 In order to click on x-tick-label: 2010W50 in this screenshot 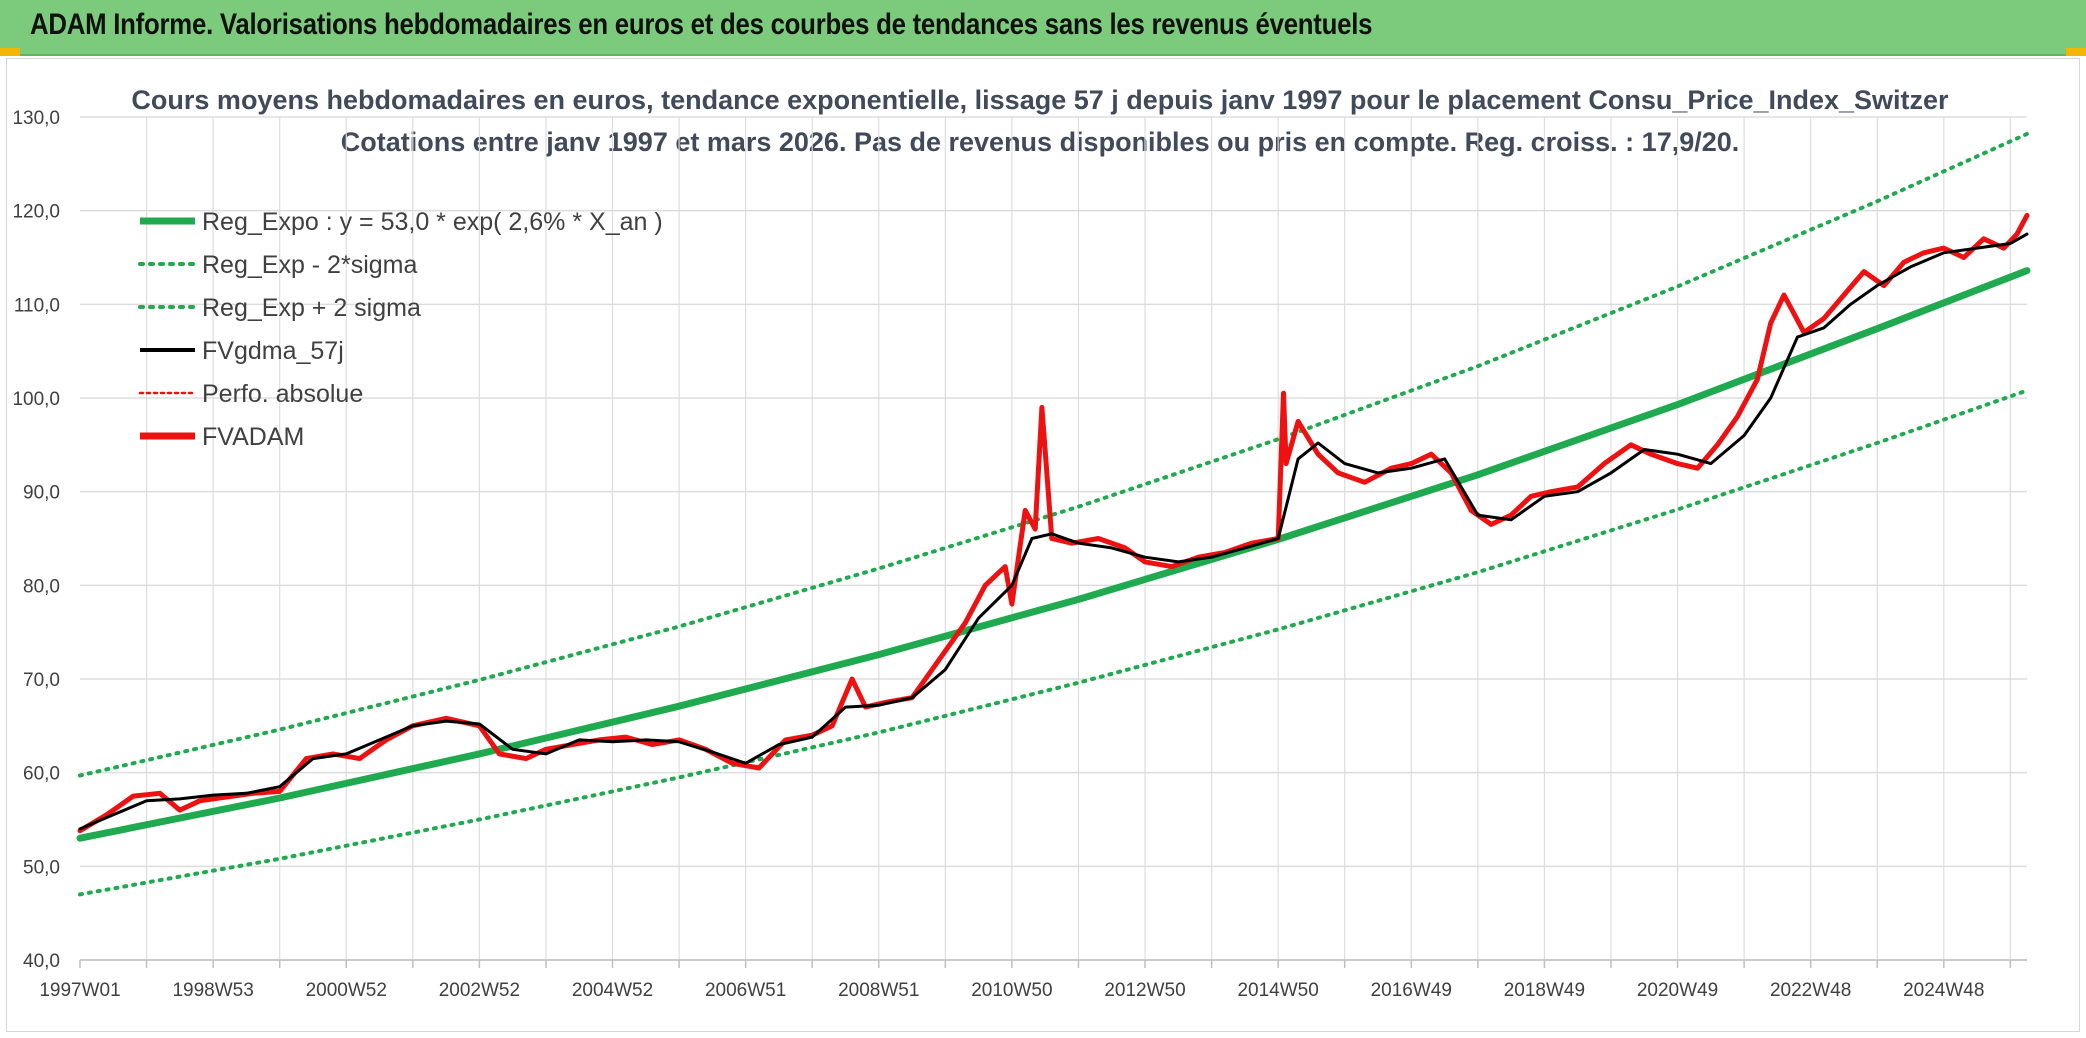, I will do `click(1011, 990)`.